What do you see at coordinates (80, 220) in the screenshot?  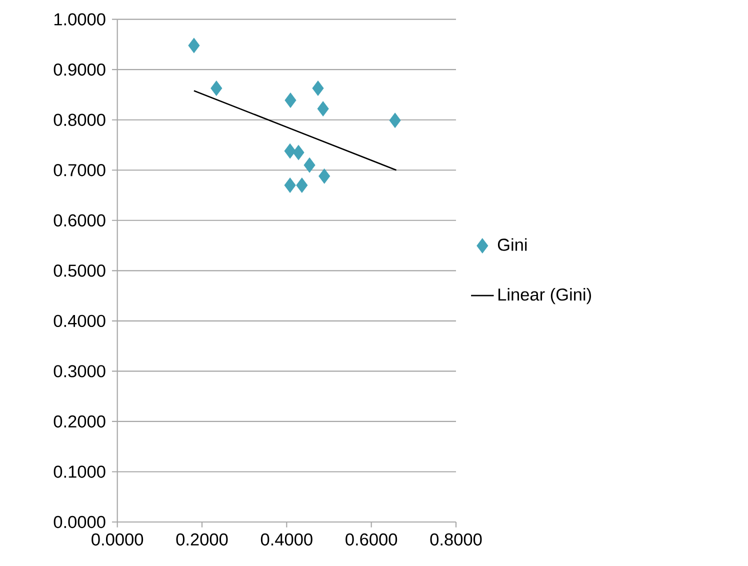 I see `y-tick-label: 0.6000` at bounding box center [80, 220].